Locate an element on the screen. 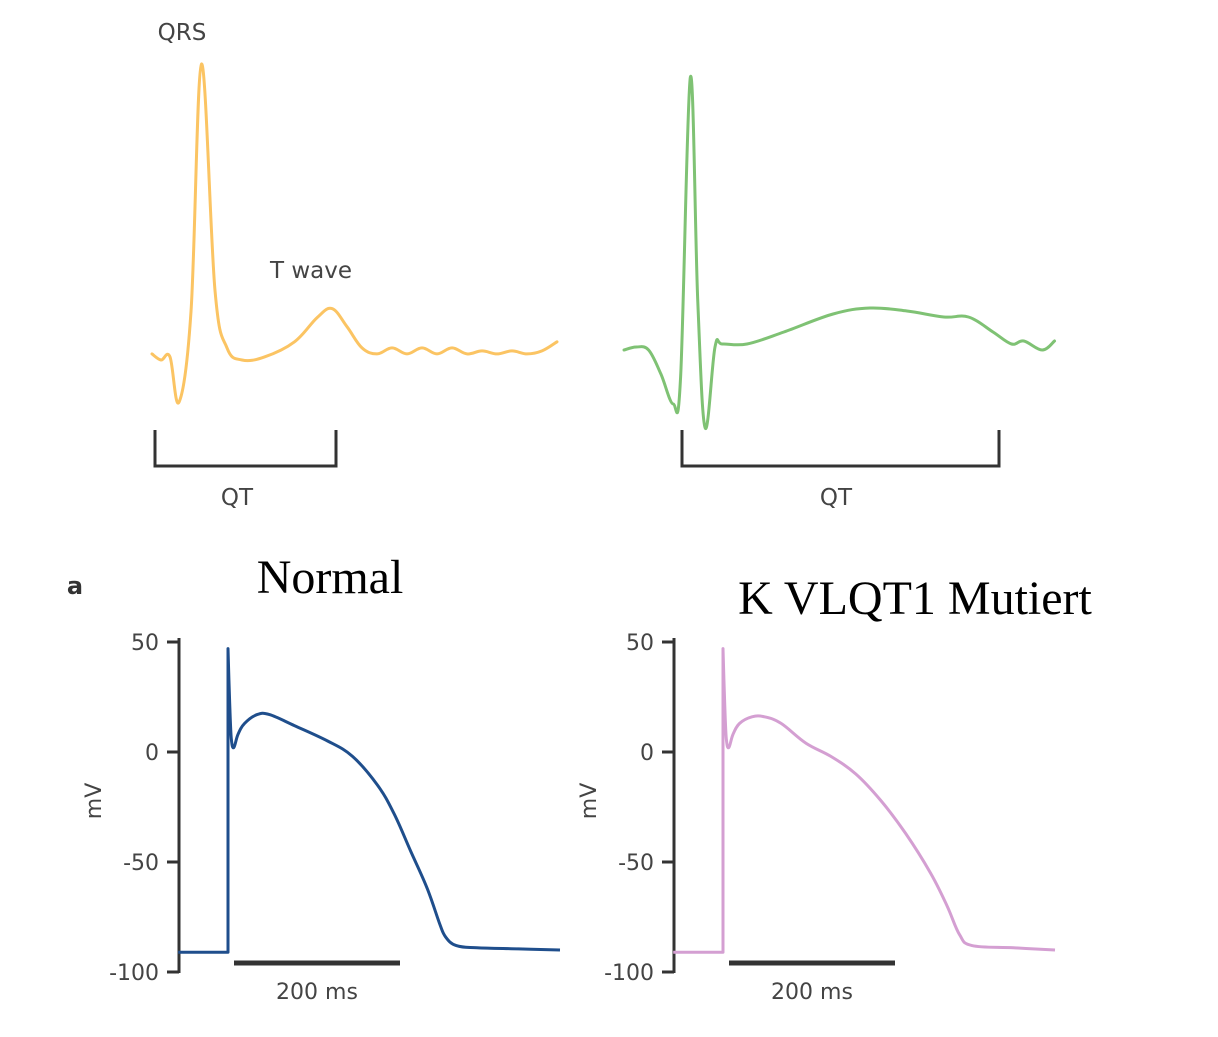 Image resolution: width=1218 pixels, height=1037 pixels. ap-normal-trace is located at coordinates (369, 800).